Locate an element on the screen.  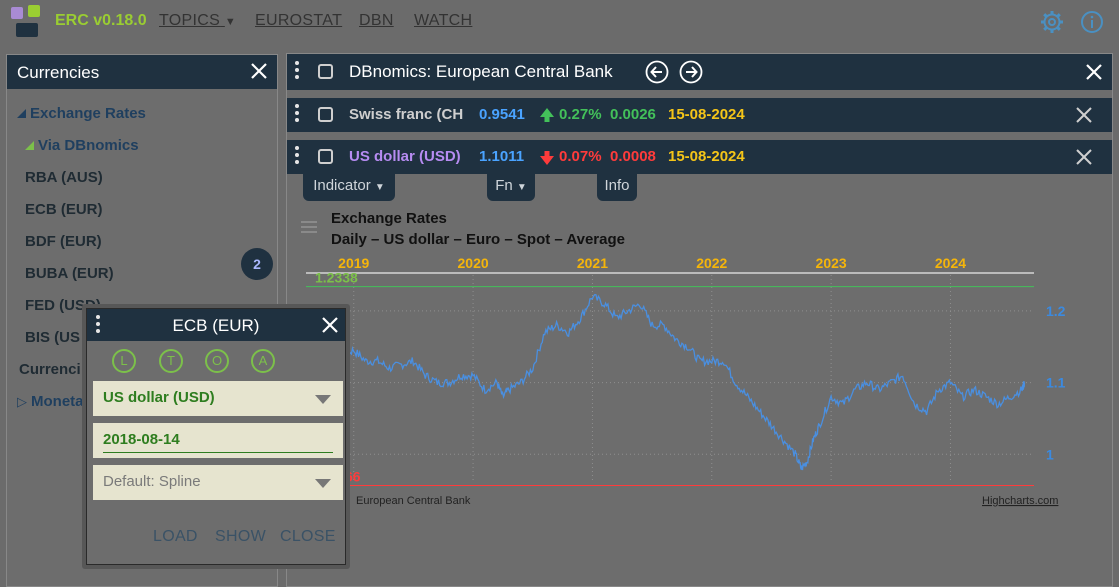
nav-topics: TOPICS ▼ is located at coordinates (198, 20).